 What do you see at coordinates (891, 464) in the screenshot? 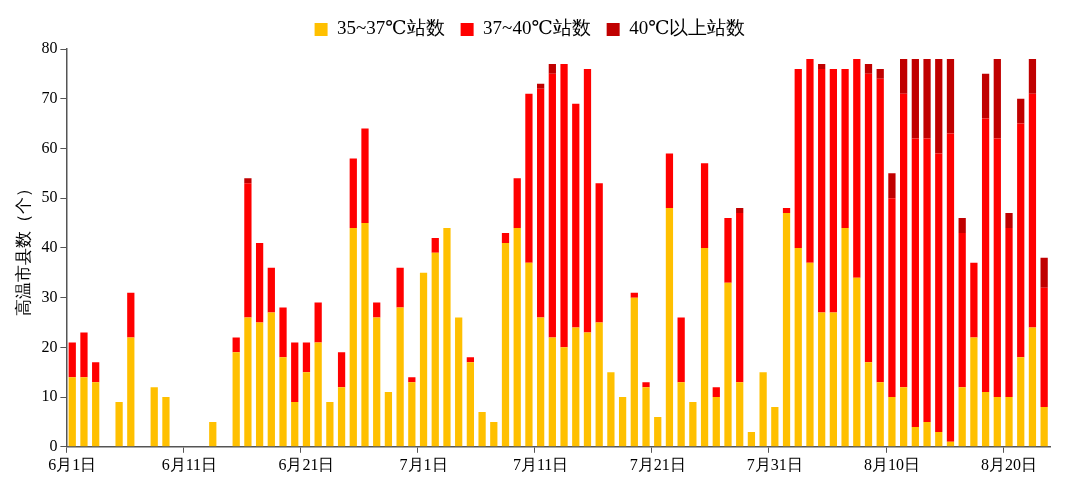
I see `x-tick-label: 8月10日` at bounding box center [891, 464].